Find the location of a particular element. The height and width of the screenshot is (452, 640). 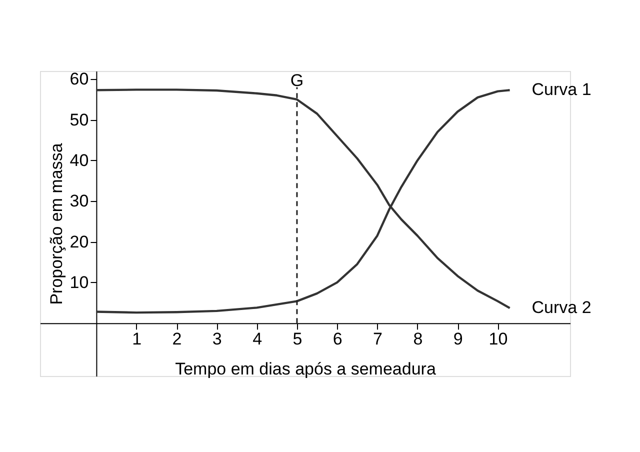

y-tick-label: 50 is located at coordinates (79, 120).